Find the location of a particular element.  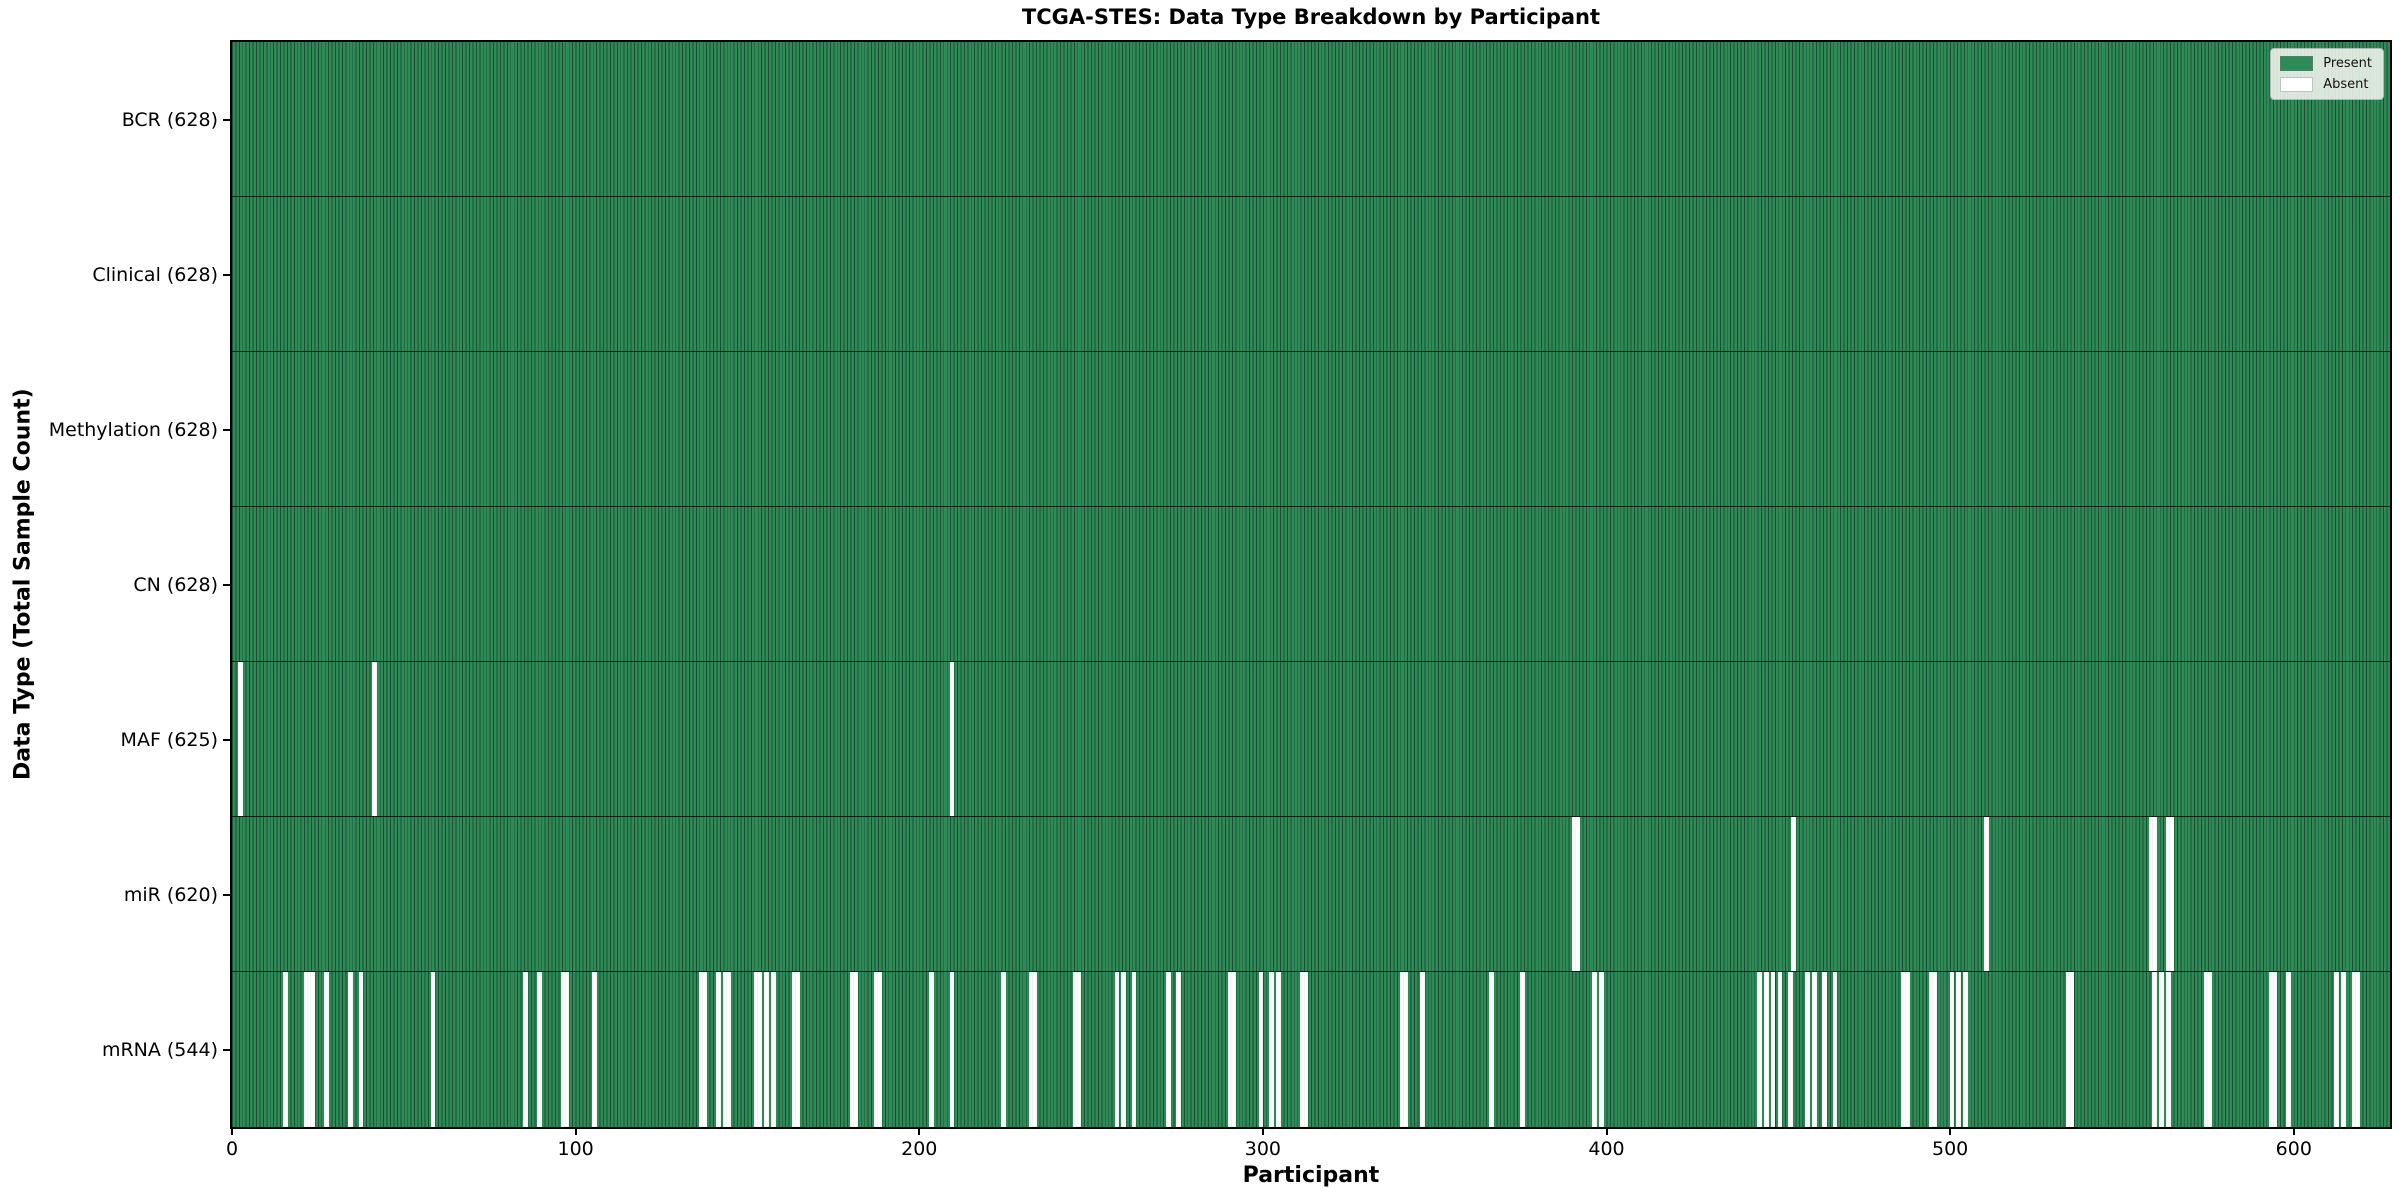

legend-label-absent: Absent is located at coordinates (2346, 84).